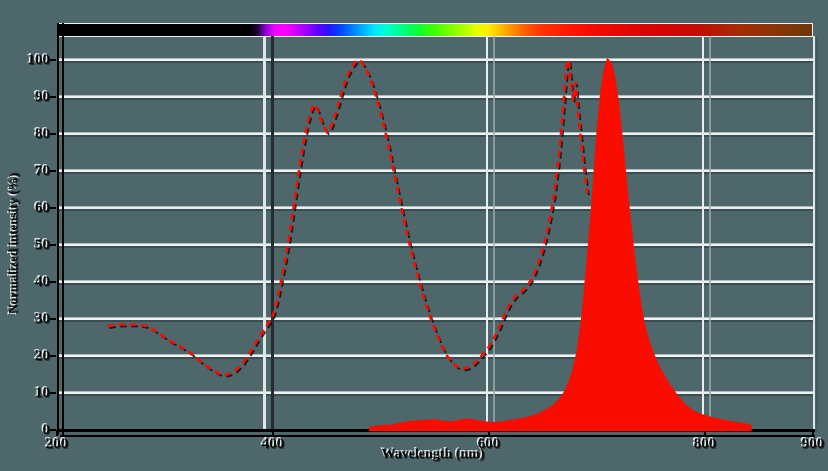  What do you see at coordinates (42, 245) in the screenshot?
I see `y-tick-label: 50` at bounding box center [42, 245].